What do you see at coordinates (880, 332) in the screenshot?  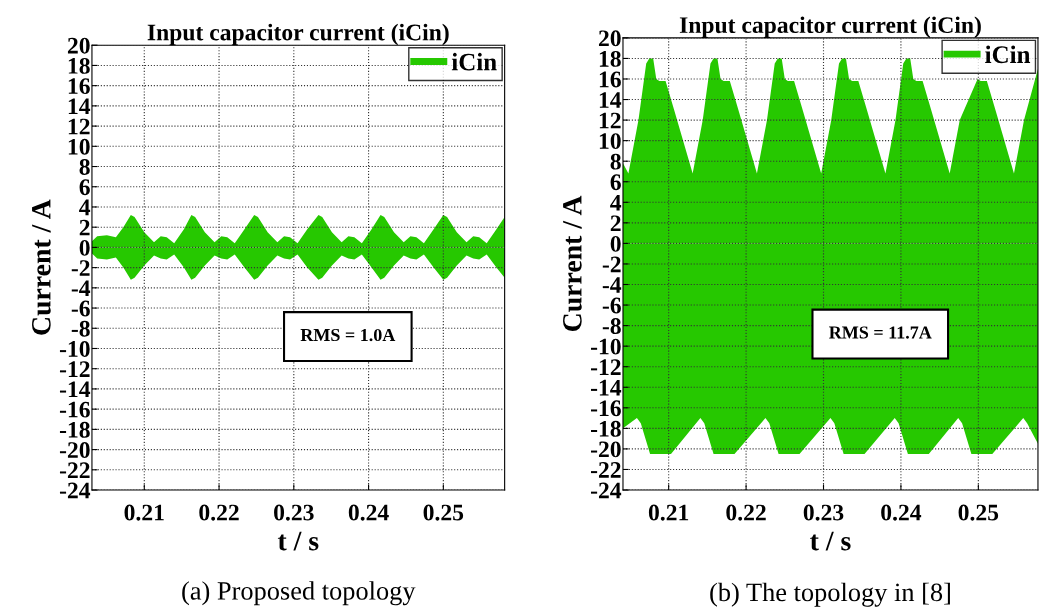 I see `annotation: RMS = 11.7A` at bounding box center [880, 332].